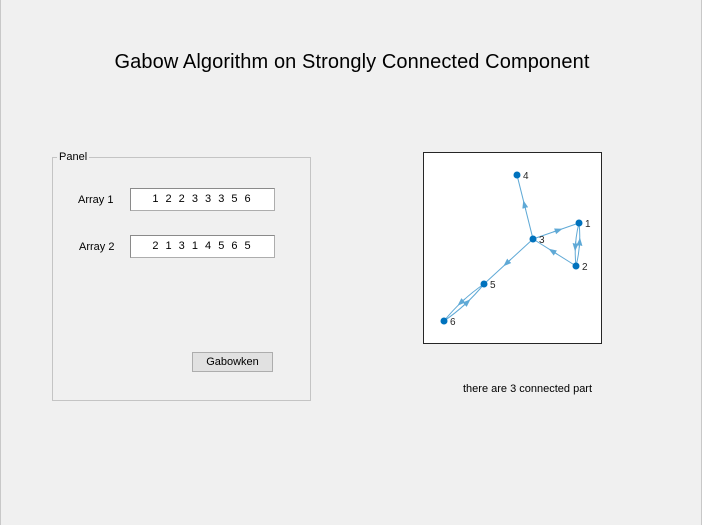 This screenshot has width=702, height=525. What do you see at coordinates (493, 285) in the screenshot?
I see `node-label: 5` at bounding box center [493, 285].